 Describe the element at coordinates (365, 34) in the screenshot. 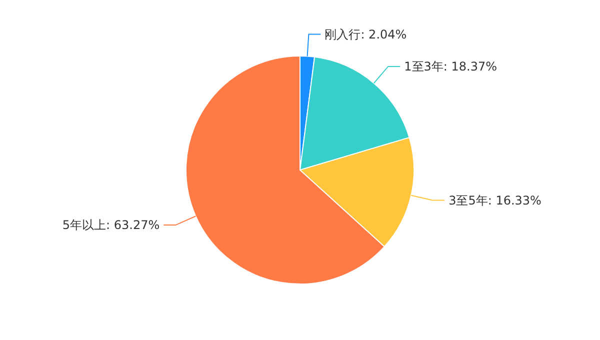

I see `slice-label: 刚入行: 2.04%` at that location.